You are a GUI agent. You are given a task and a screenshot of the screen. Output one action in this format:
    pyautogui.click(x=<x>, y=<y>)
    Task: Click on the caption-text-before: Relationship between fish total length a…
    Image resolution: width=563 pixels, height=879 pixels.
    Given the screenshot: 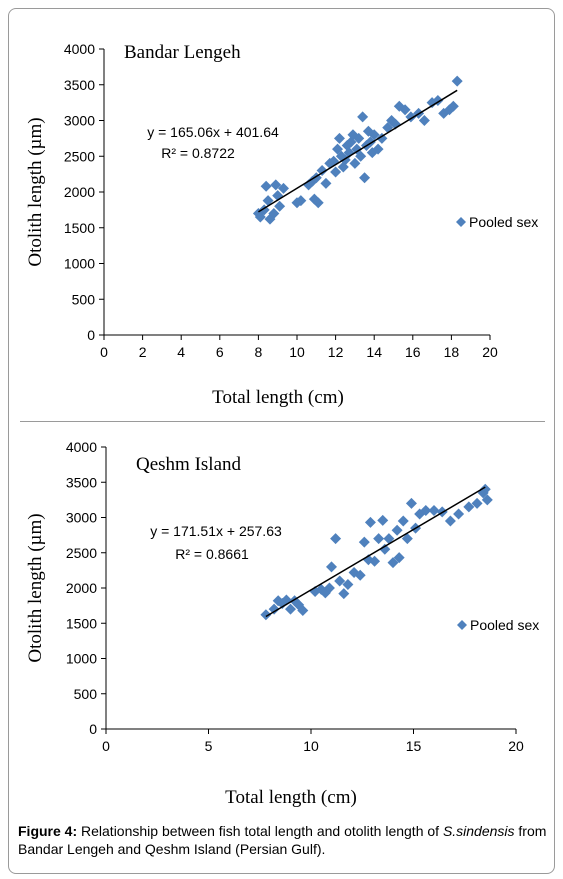 What is the action you would take?
    pyautogui.click(x=260, y=831)
    